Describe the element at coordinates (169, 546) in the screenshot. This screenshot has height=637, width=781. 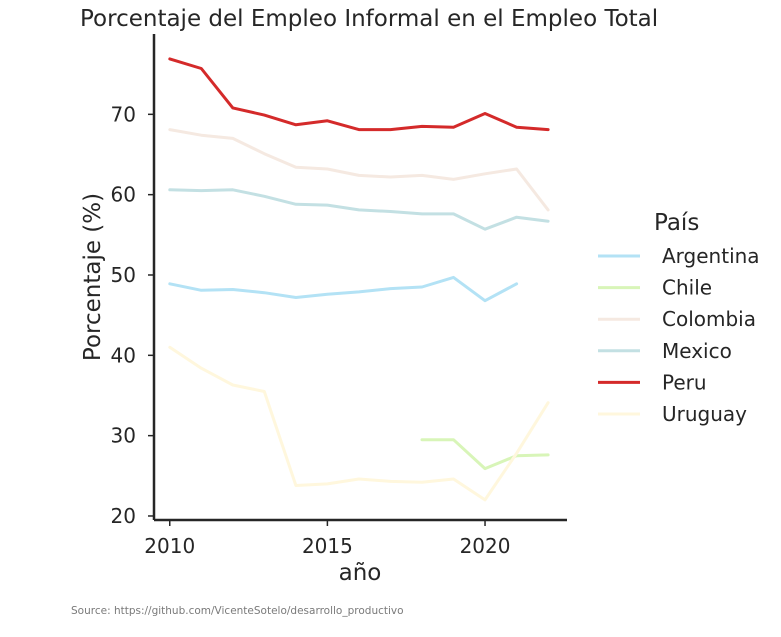
I see `x-tick-label: 2010` at that location.